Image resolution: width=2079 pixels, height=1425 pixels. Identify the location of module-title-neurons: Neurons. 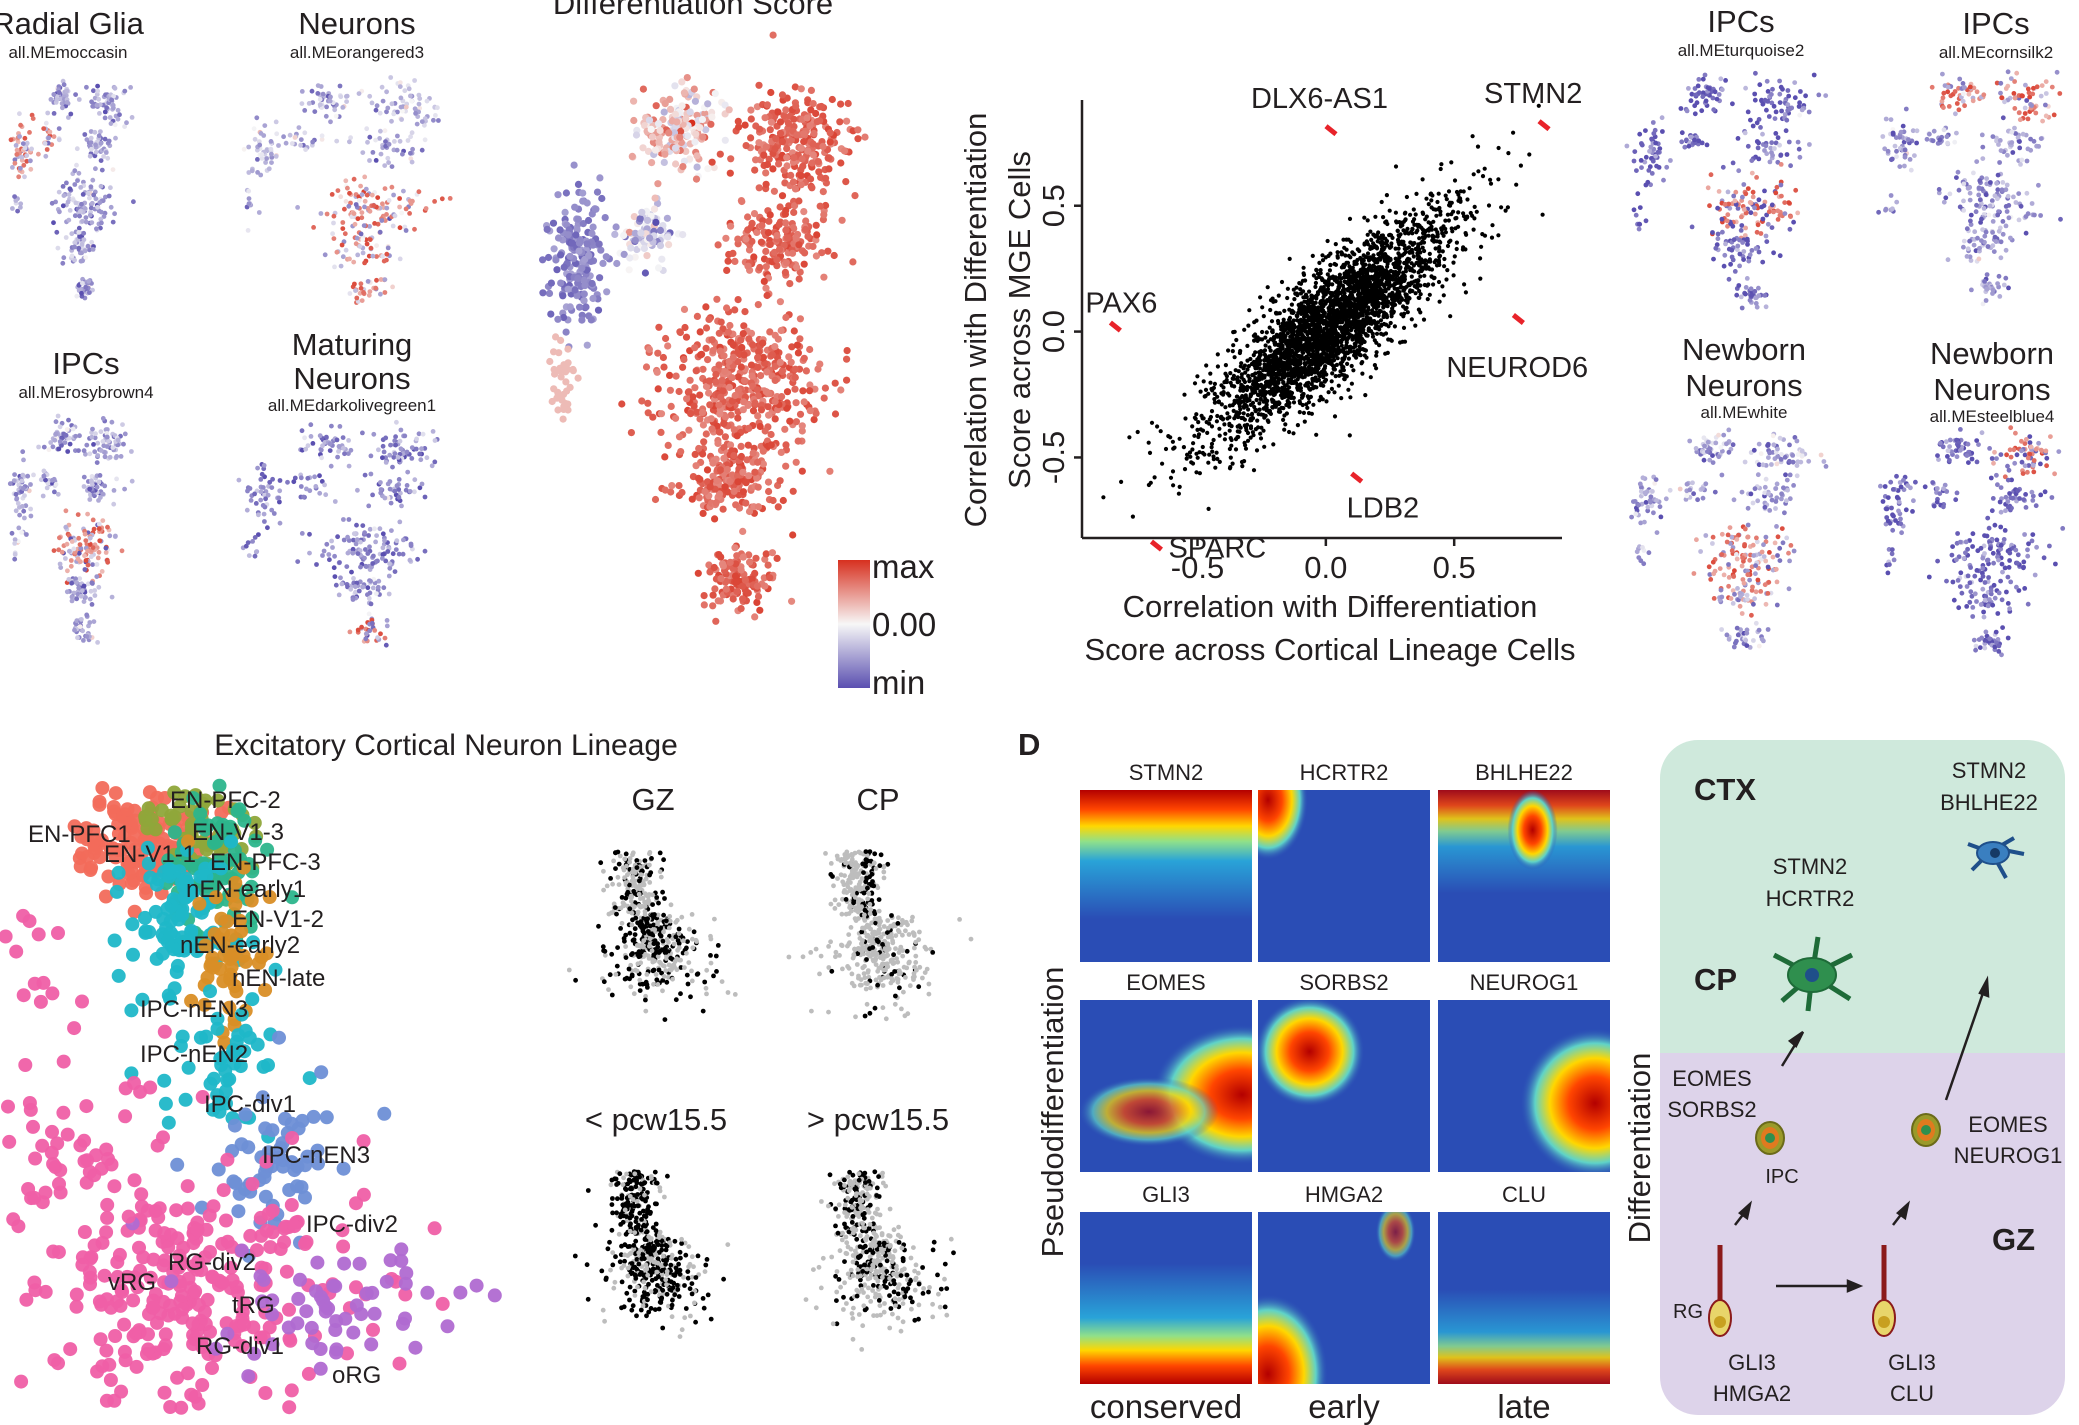
(356, 23).